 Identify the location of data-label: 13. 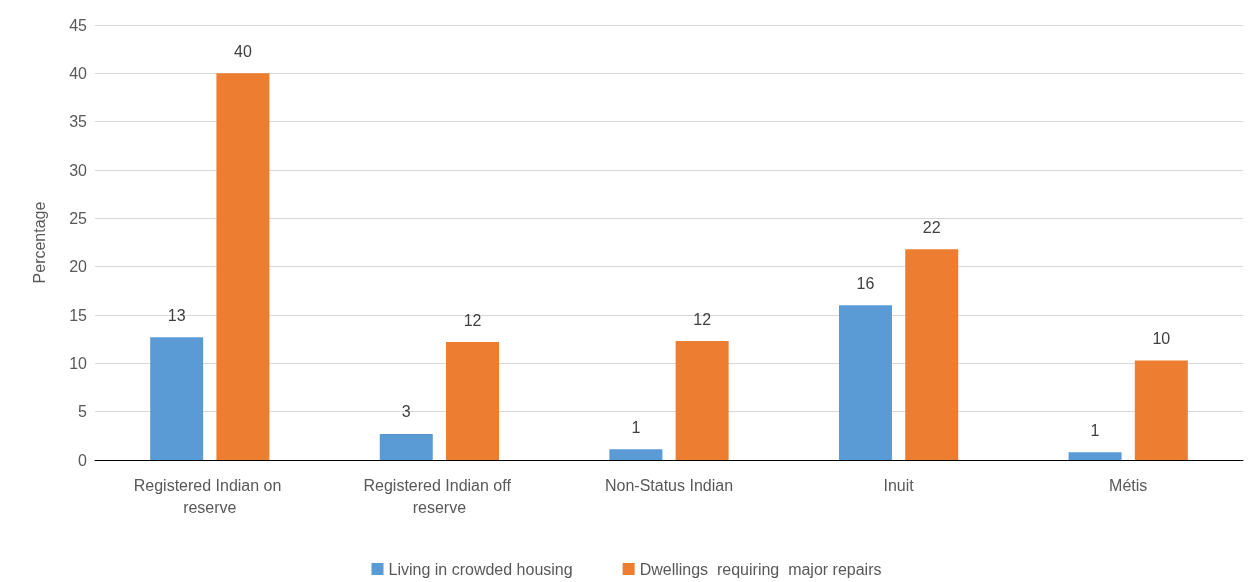
(176, 315).